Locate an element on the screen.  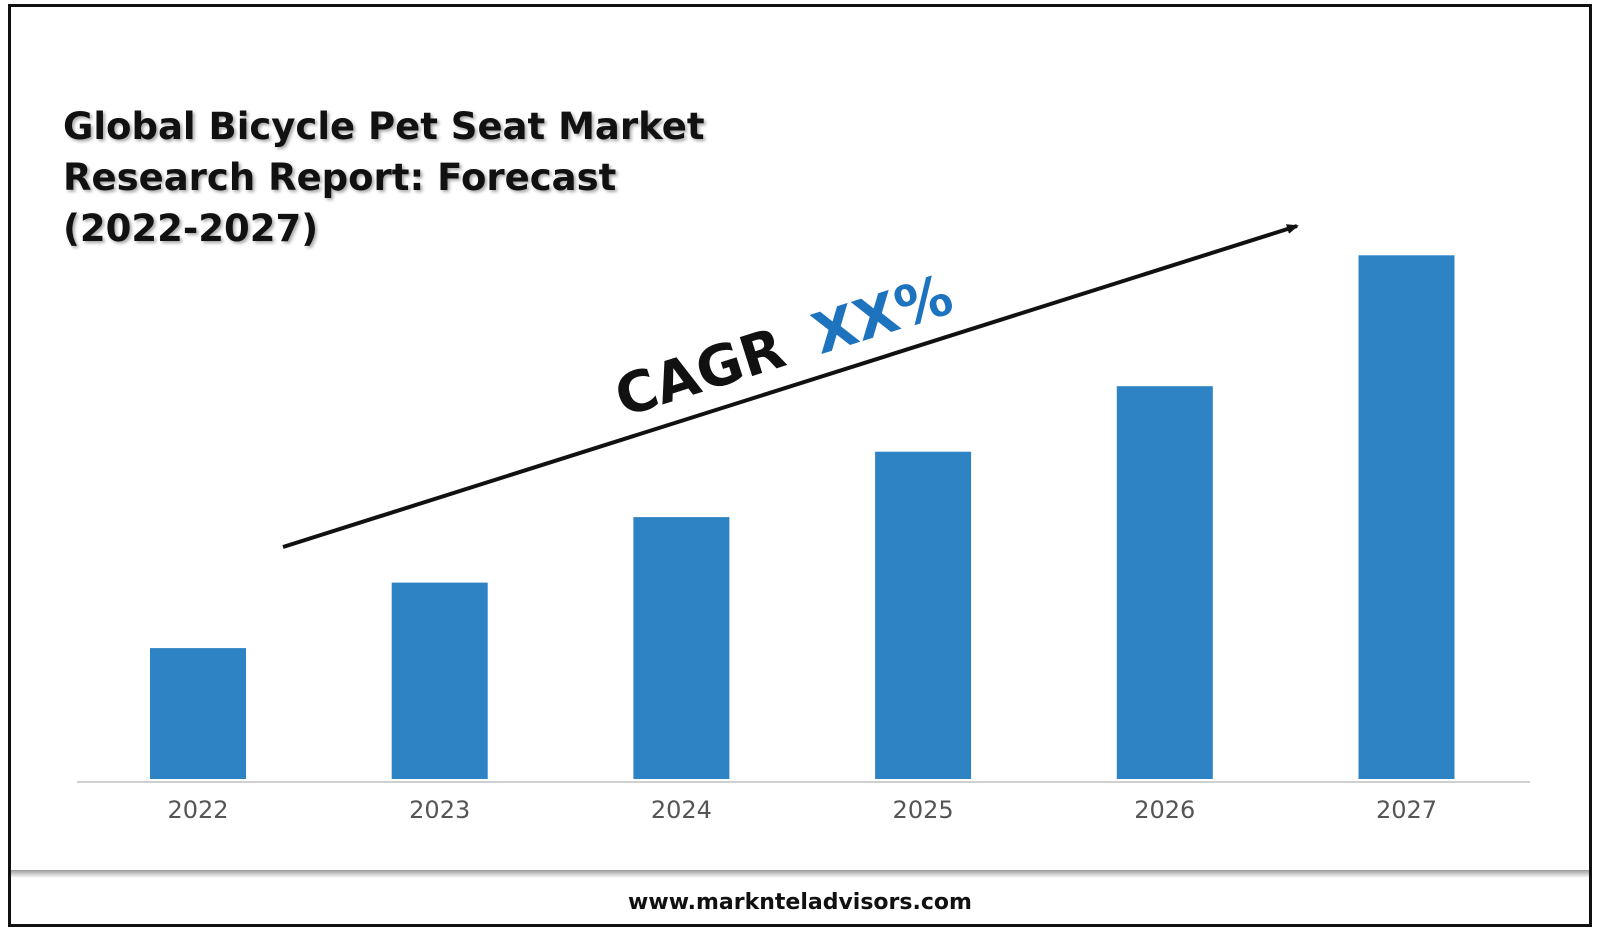
footer-divider is located at coordinates (800, 874).